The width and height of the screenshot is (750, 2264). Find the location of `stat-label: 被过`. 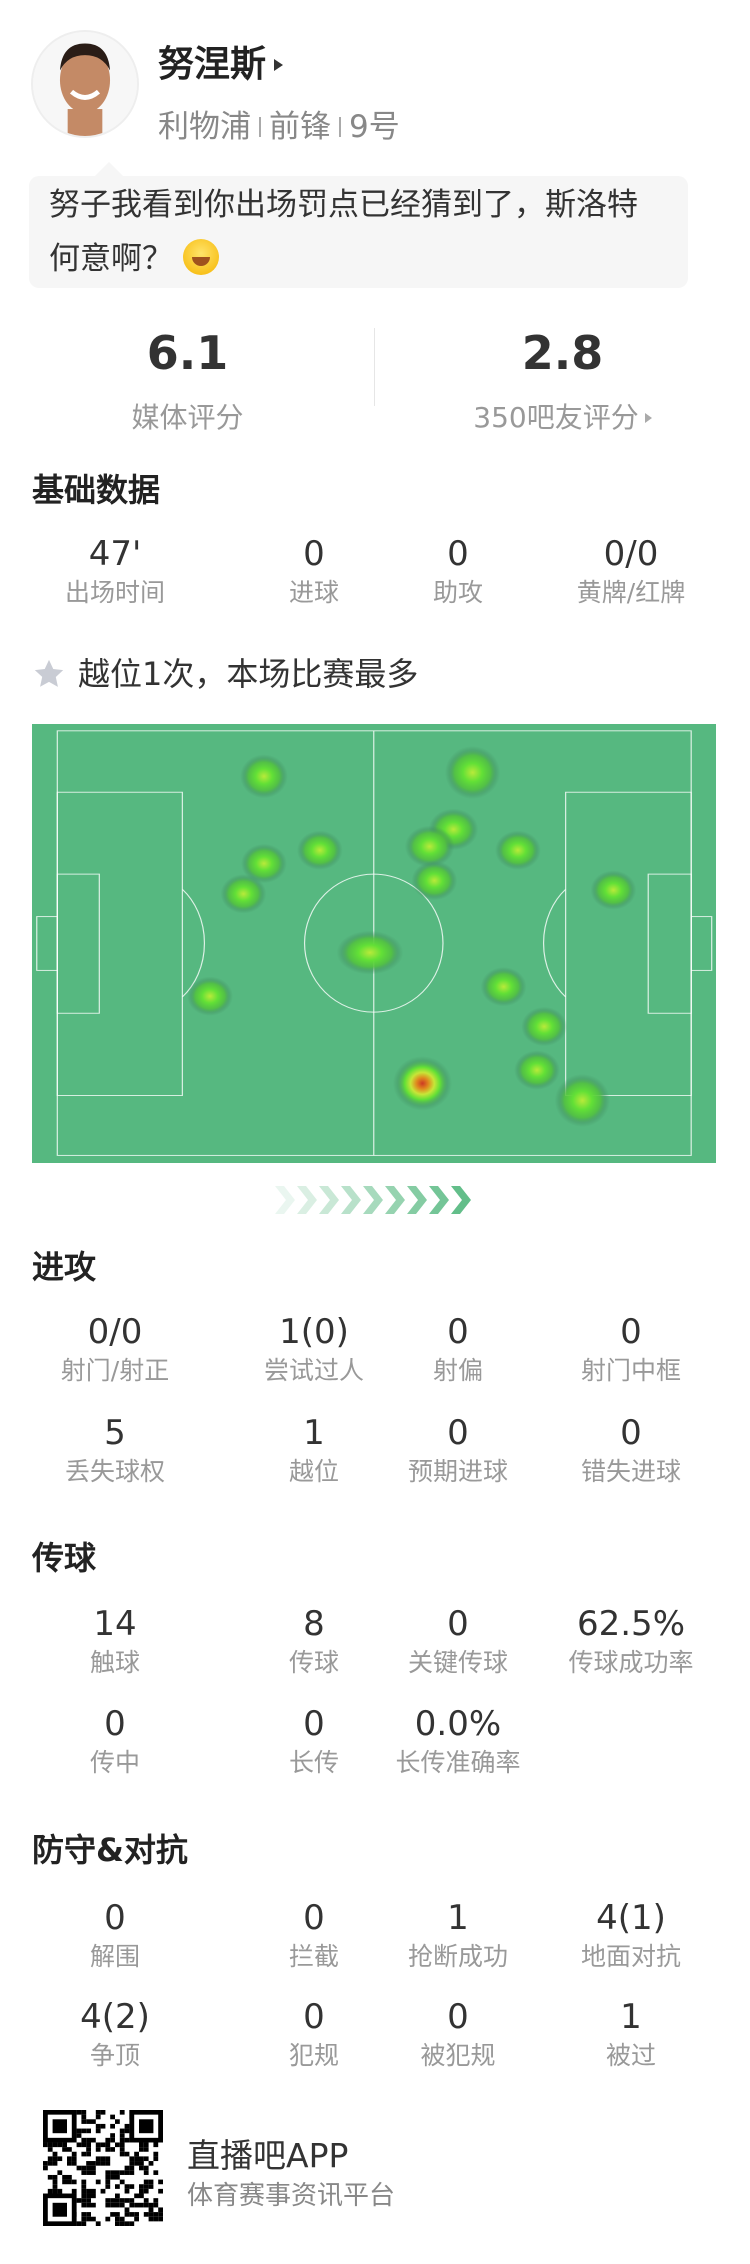

stat-label: 被过 is located at coordinates (630, 2055).